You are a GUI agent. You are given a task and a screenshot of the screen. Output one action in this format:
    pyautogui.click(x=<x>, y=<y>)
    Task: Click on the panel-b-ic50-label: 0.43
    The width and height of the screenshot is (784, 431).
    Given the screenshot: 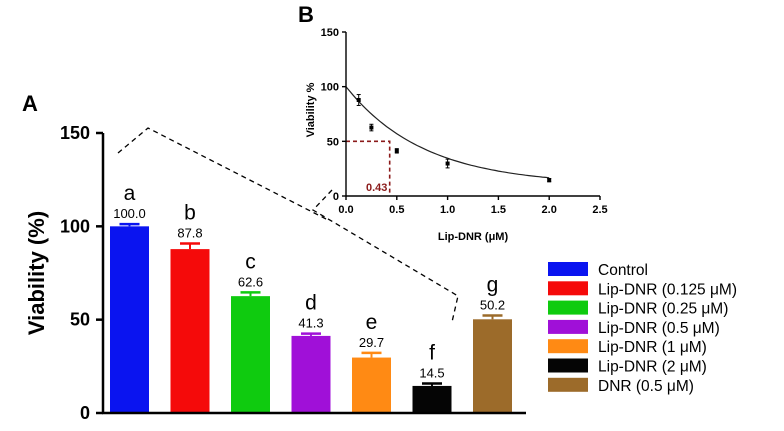 What is the action you would take?
    pyautogui.click(x=376, y=188)
    